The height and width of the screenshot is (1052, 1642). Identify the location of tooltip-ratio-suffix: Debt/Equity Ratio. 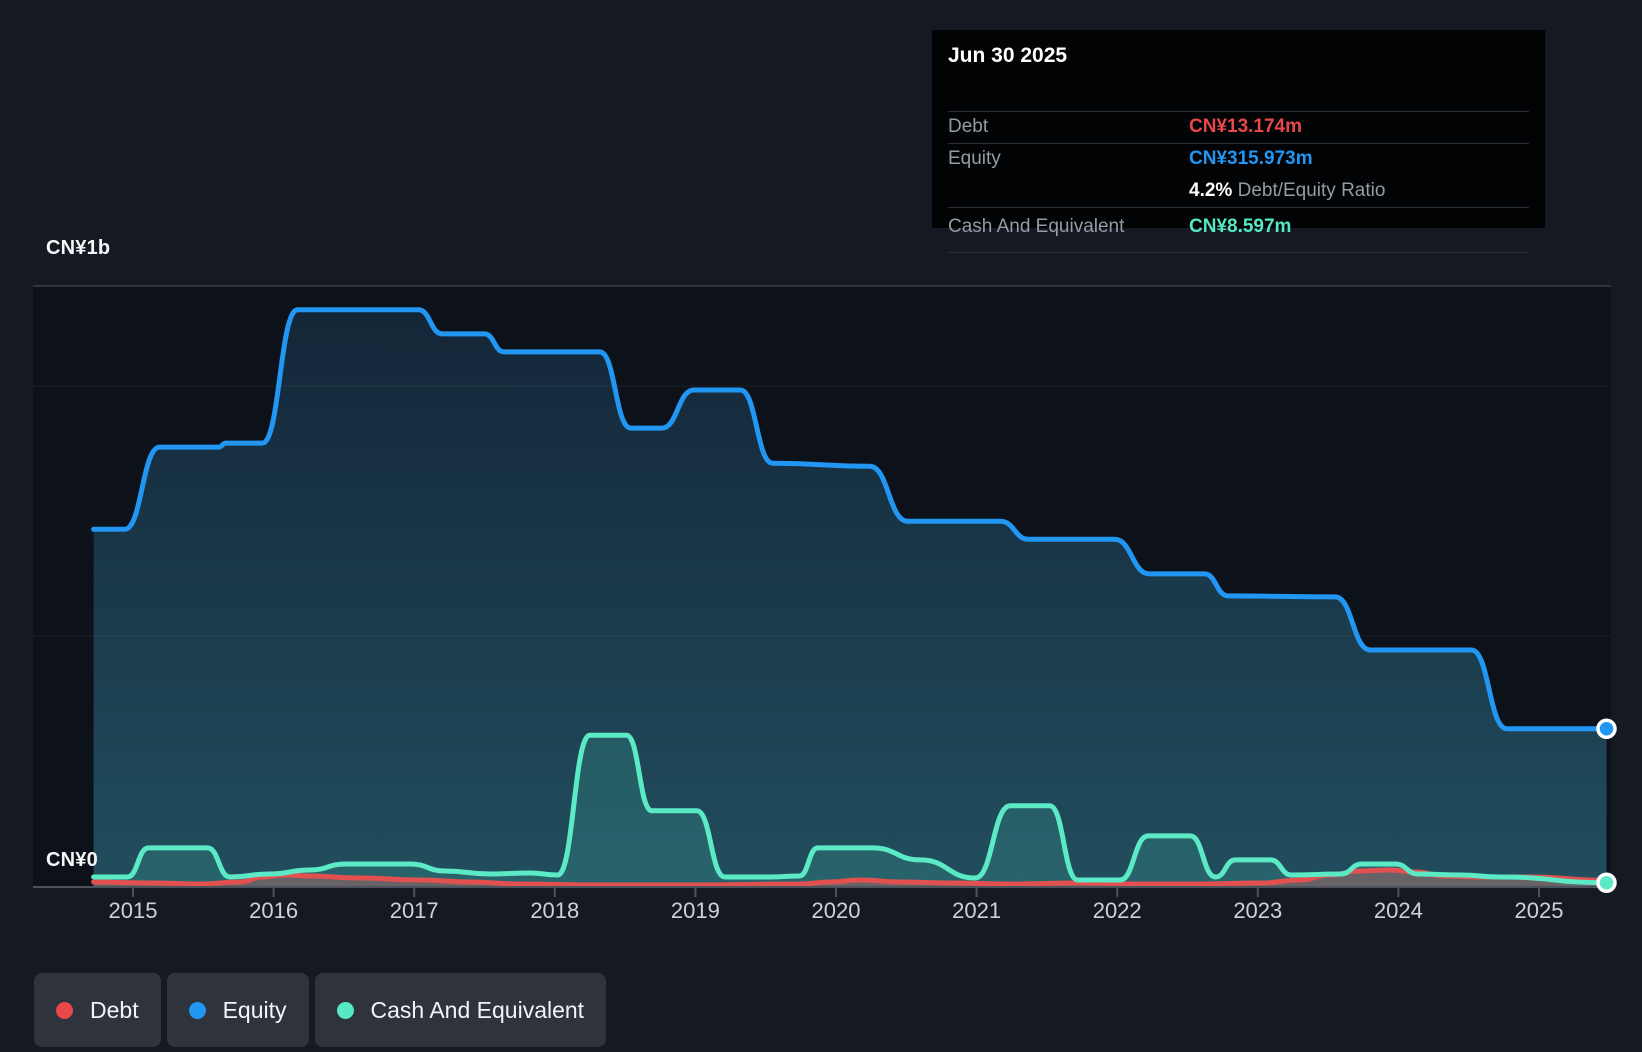
(1309, 190).